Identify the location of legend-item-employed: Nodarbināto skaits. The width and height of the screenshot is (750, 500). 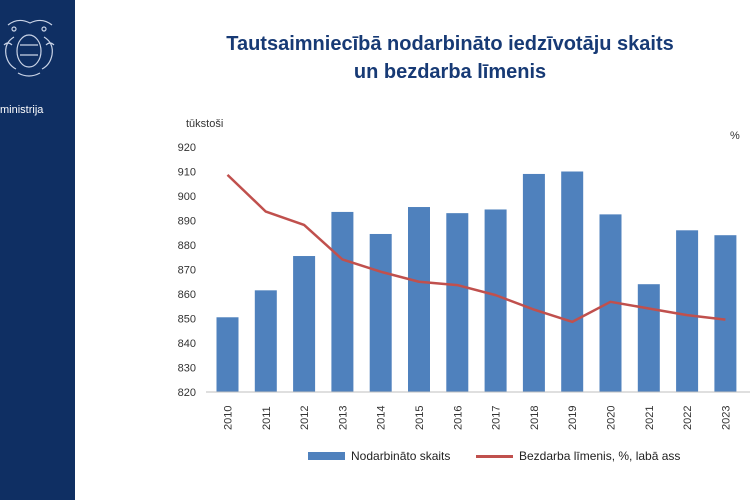
(379, 456).